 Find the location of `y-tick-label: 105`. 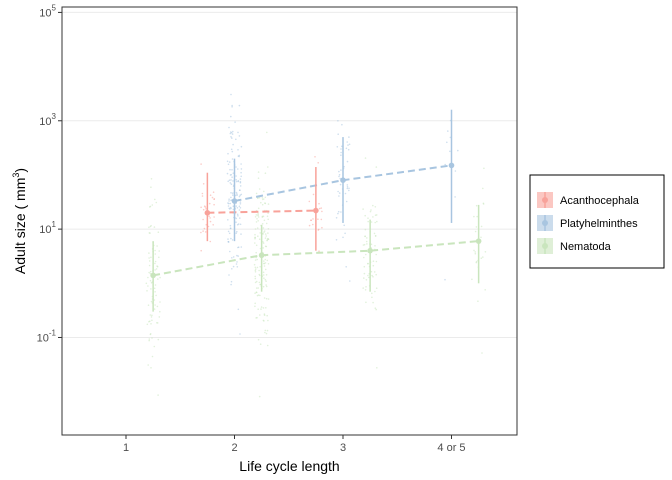

y-tick-label: 105 is located at coordinates (47, 11).